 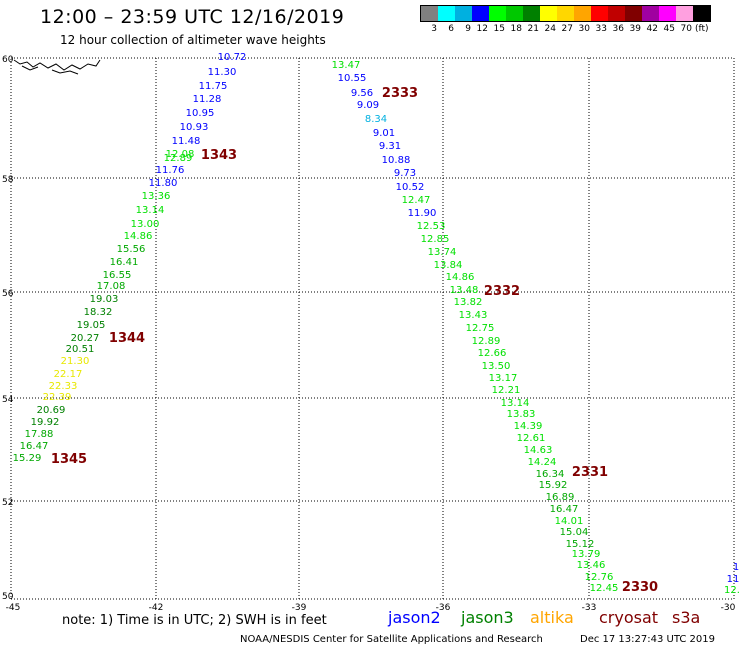 I want to click on wave-height-value: 17.88, so click(x=39, y=434).